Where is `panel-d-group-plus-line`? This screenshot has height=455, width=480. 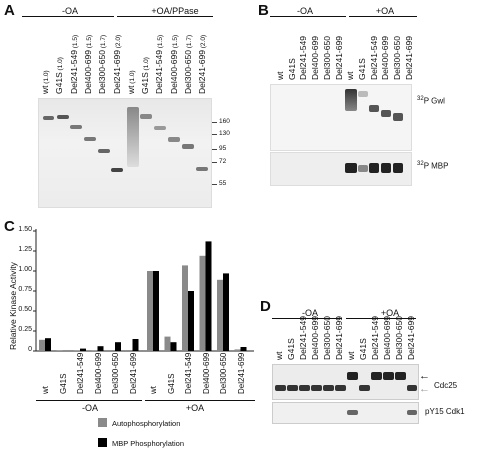 panel-d-group-plus-line is located at coordinates (381, 318).